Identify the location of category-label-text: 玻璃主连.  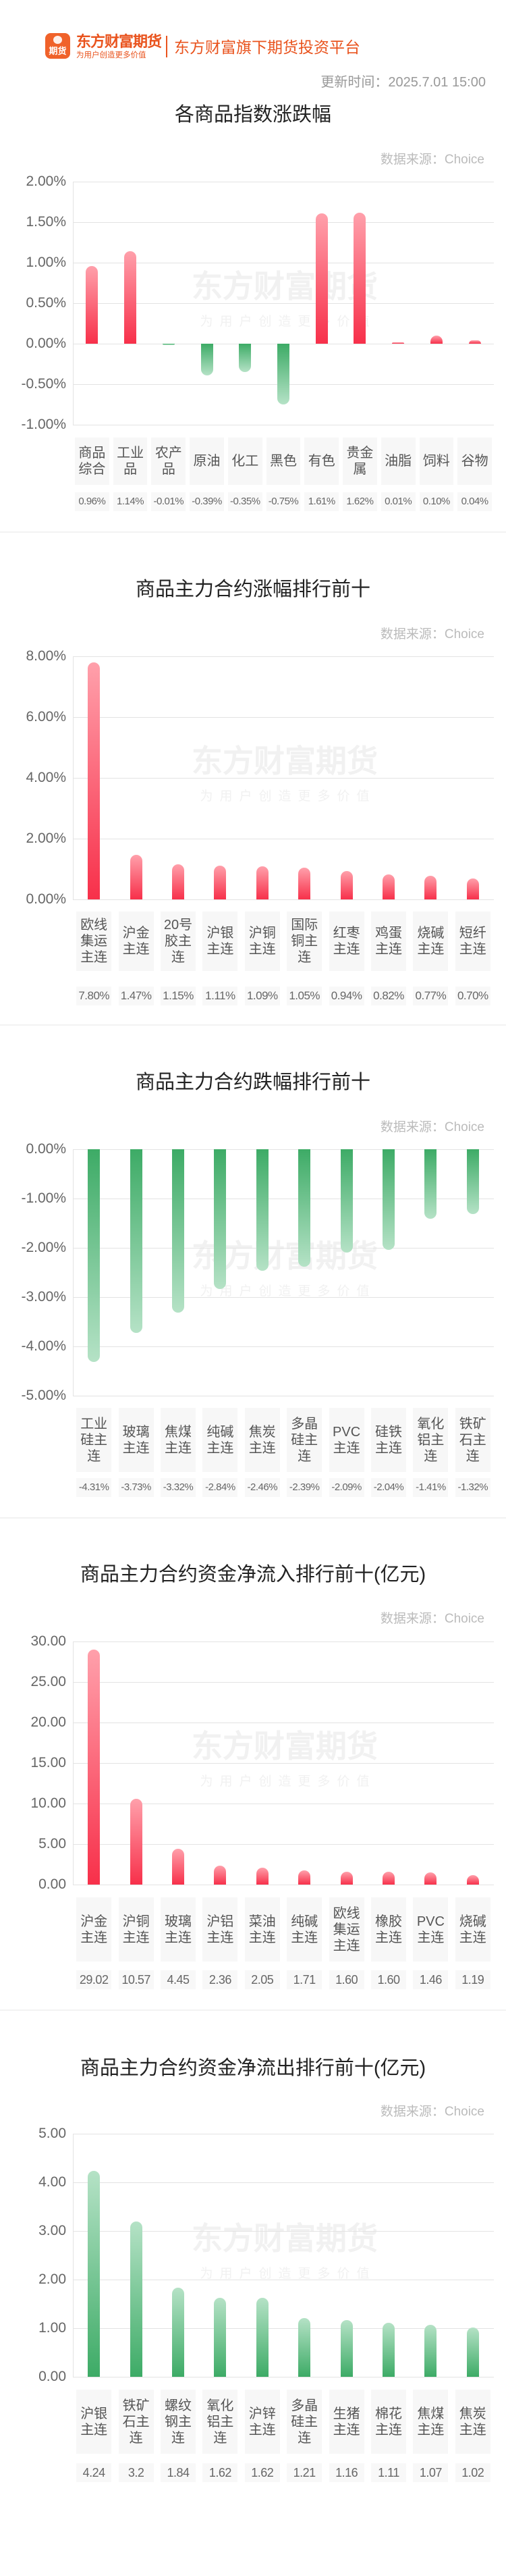
(136, 1440).